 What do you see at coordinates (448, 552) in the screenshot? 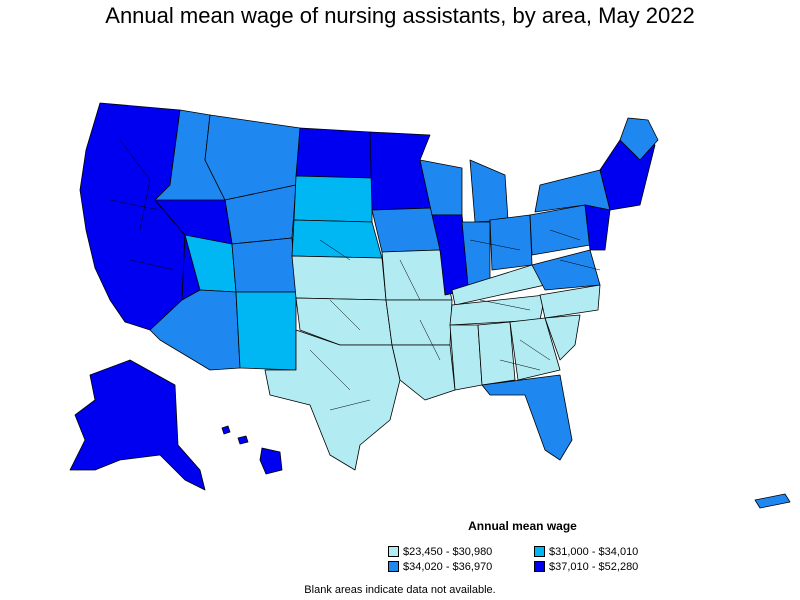
I see `legend-label-low: $23,450 - $30,980` at bounding box center [448, 552].